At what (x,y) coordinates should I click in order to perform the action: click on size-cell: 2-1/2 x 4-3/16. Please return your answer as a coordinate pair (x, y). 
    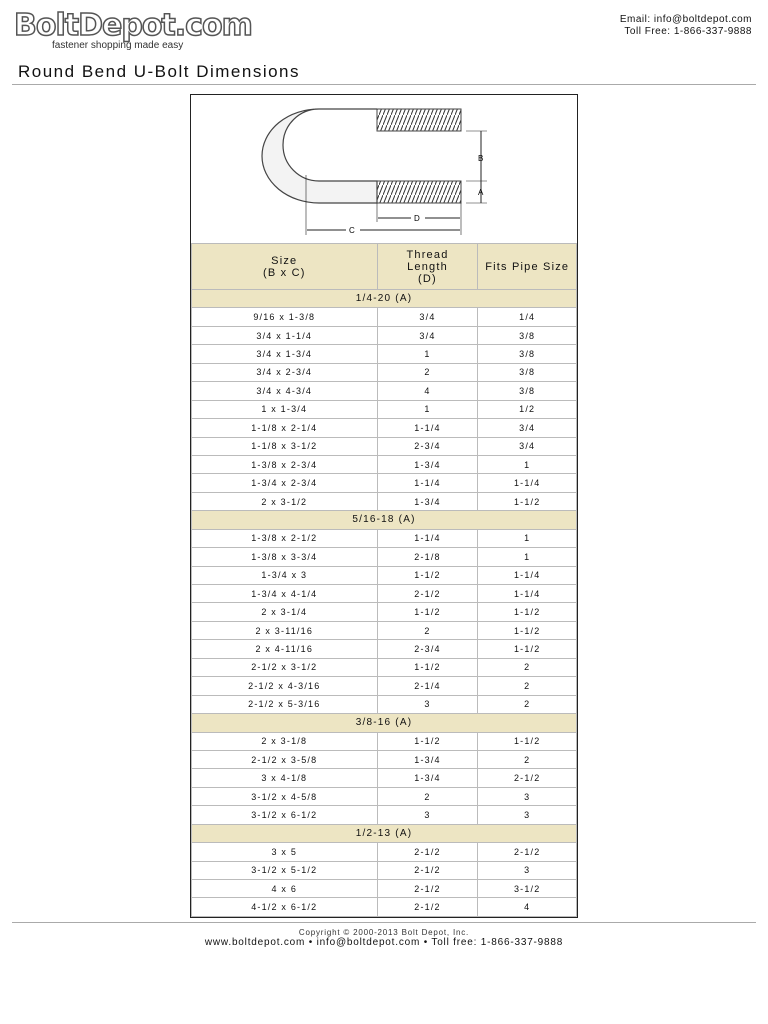
    Looking at the image, I should click on (284, 686).